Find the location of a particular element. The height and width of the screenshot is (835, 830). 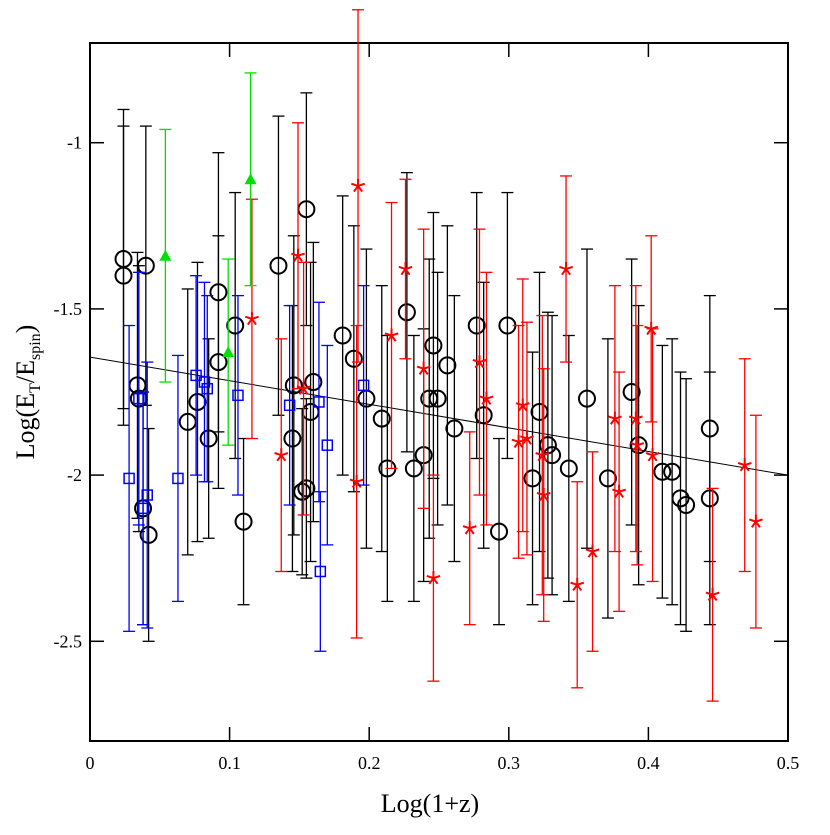

x-tick-label: 0.2 is located at coordinates (369, 763).